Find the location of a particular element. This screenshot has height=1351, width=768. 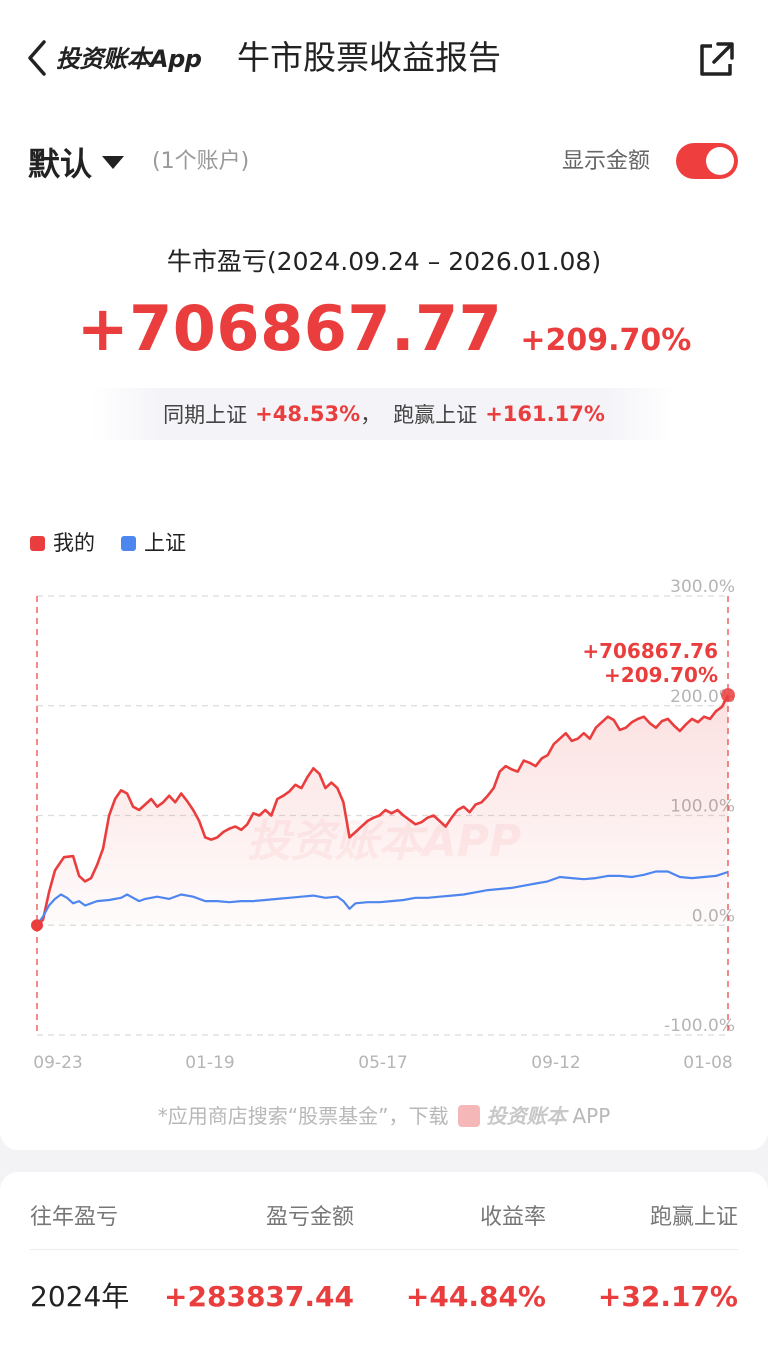

y-tick-label: 300.0% is located at coordinates (702, 587).